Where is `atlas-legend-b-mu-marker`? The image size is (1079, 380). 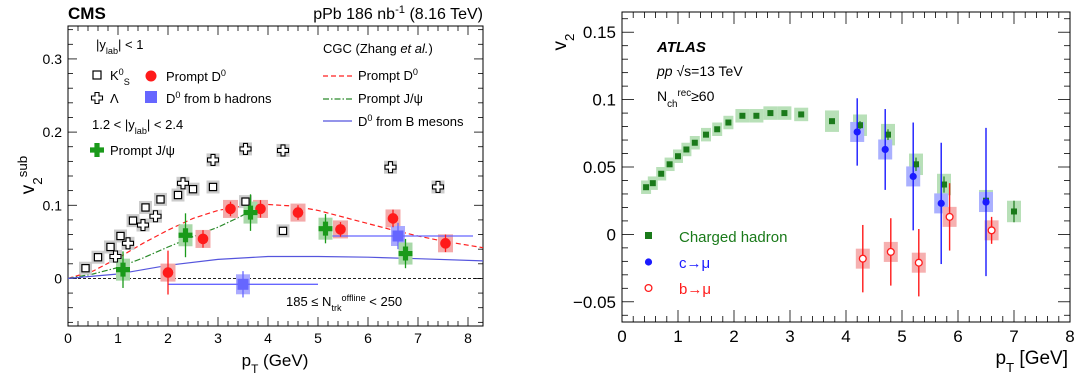
atlas-legend-b-mu-marker is located at coordinates (648, 288).